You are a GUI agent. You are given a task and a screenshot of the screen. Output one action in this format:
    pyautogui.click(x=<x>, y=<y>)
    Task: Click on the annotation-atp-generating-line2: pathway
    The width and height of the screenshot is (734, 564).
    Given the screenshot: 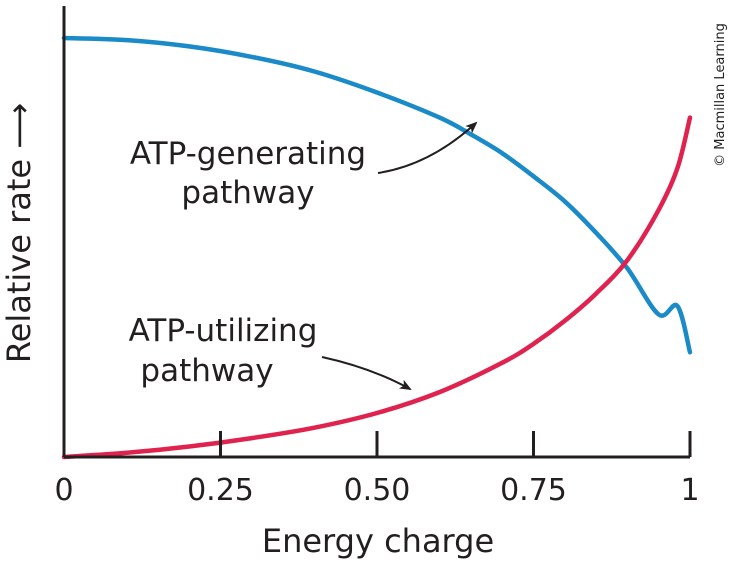 What is the action you would take?
    pyautogui.click(x=247, y=193)
    